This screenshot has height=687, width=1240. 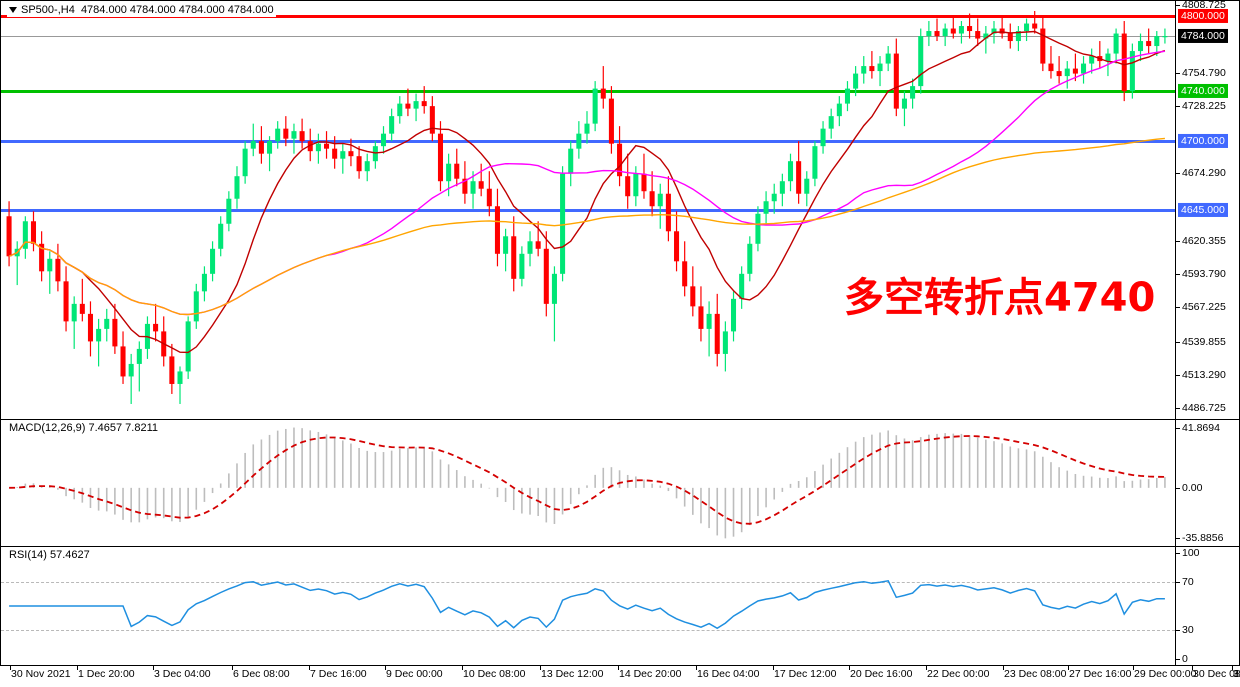 What do you see at coordinates (48, 10) in the screenshot?
I see `symbol-text: SP500-,H4` at bounding box center [48, 10].